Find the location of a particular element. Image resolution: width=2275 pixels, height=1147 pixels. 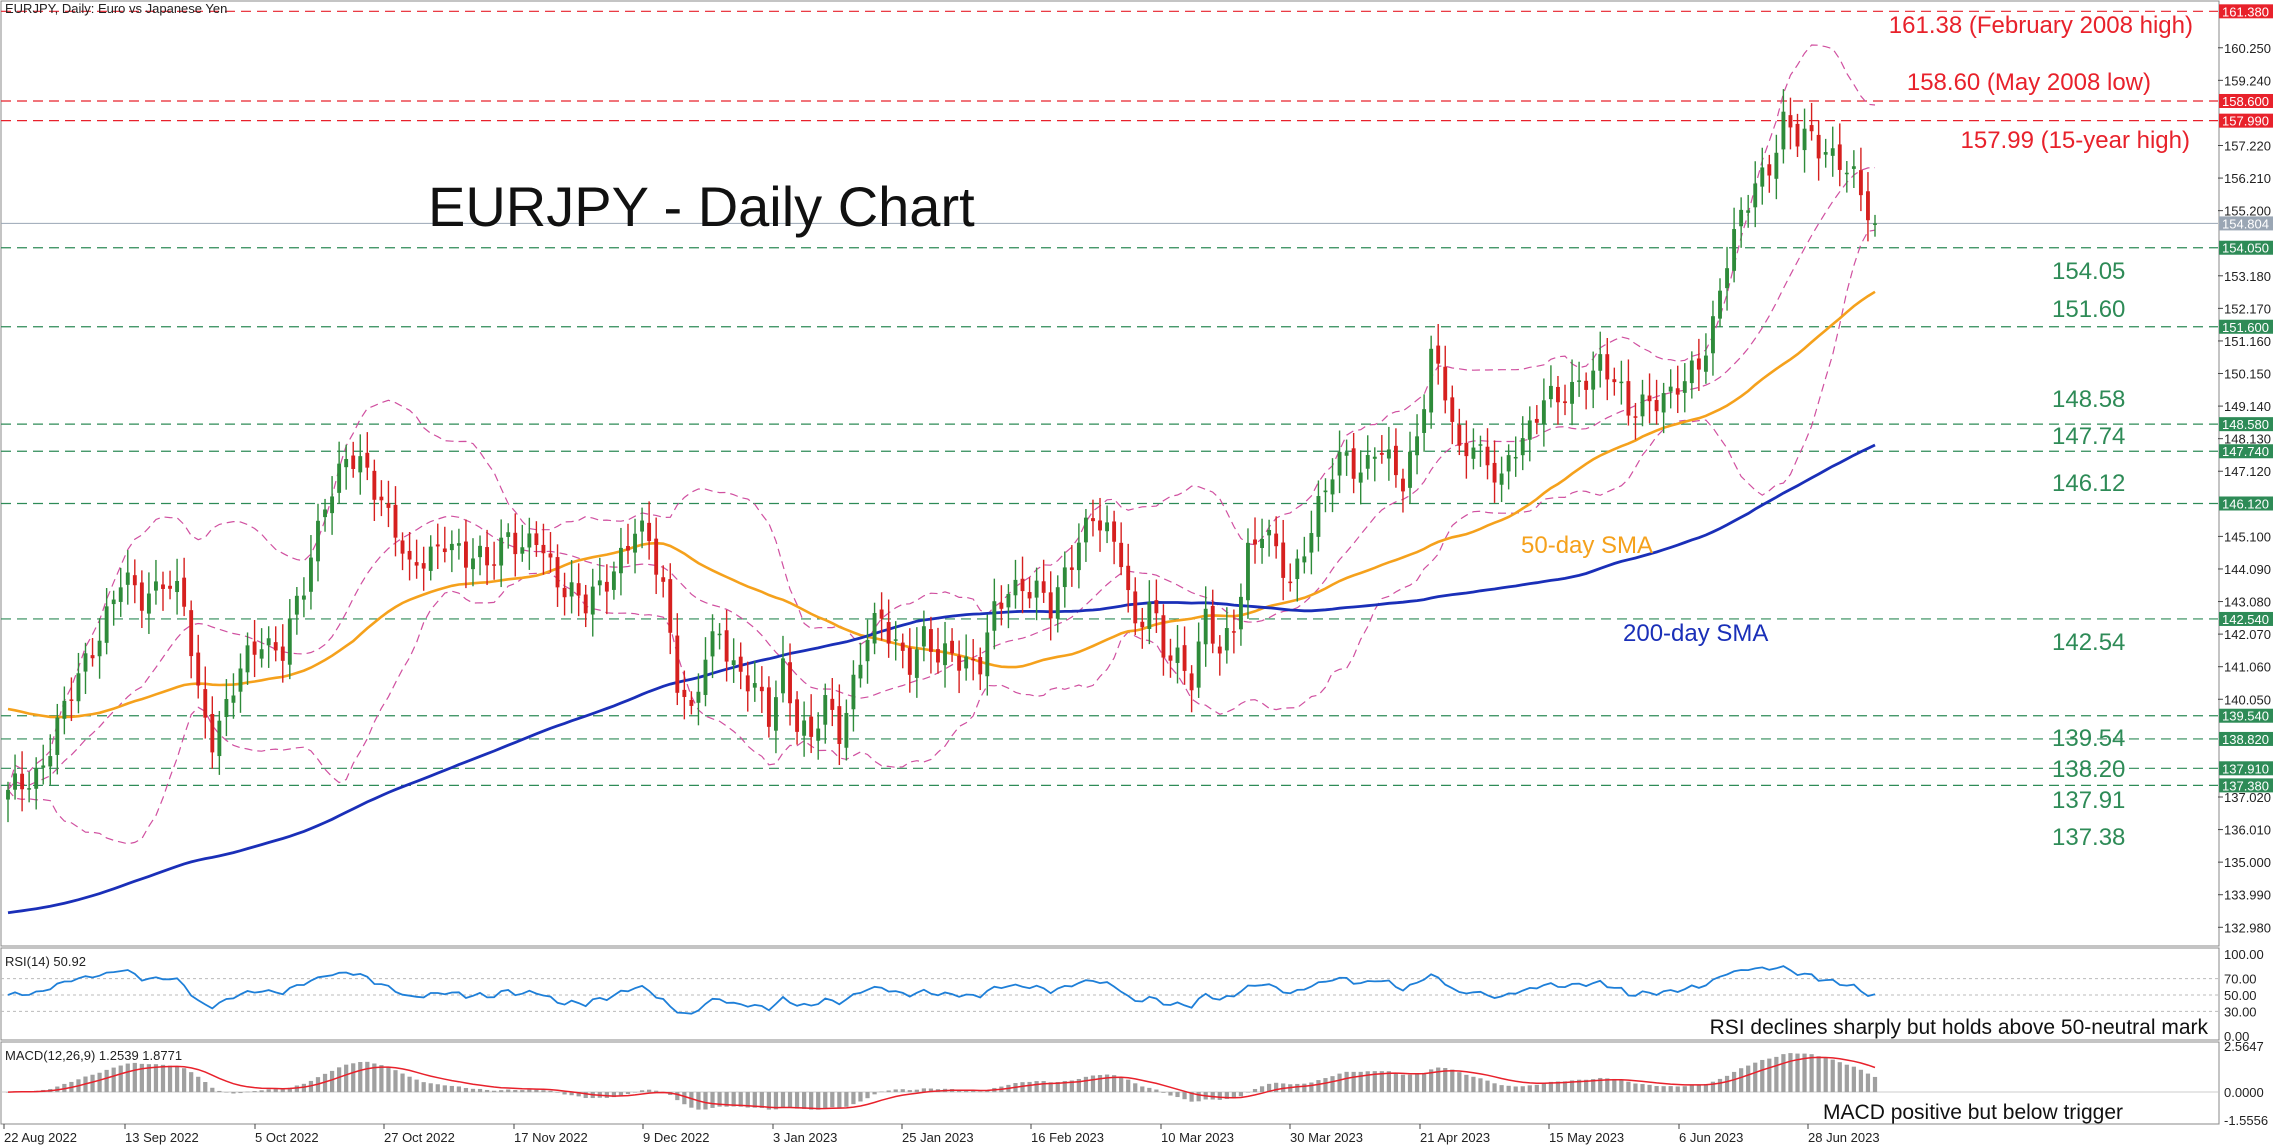

level-tag-text-10: 138.820 is located at coordinates (2245, 739).